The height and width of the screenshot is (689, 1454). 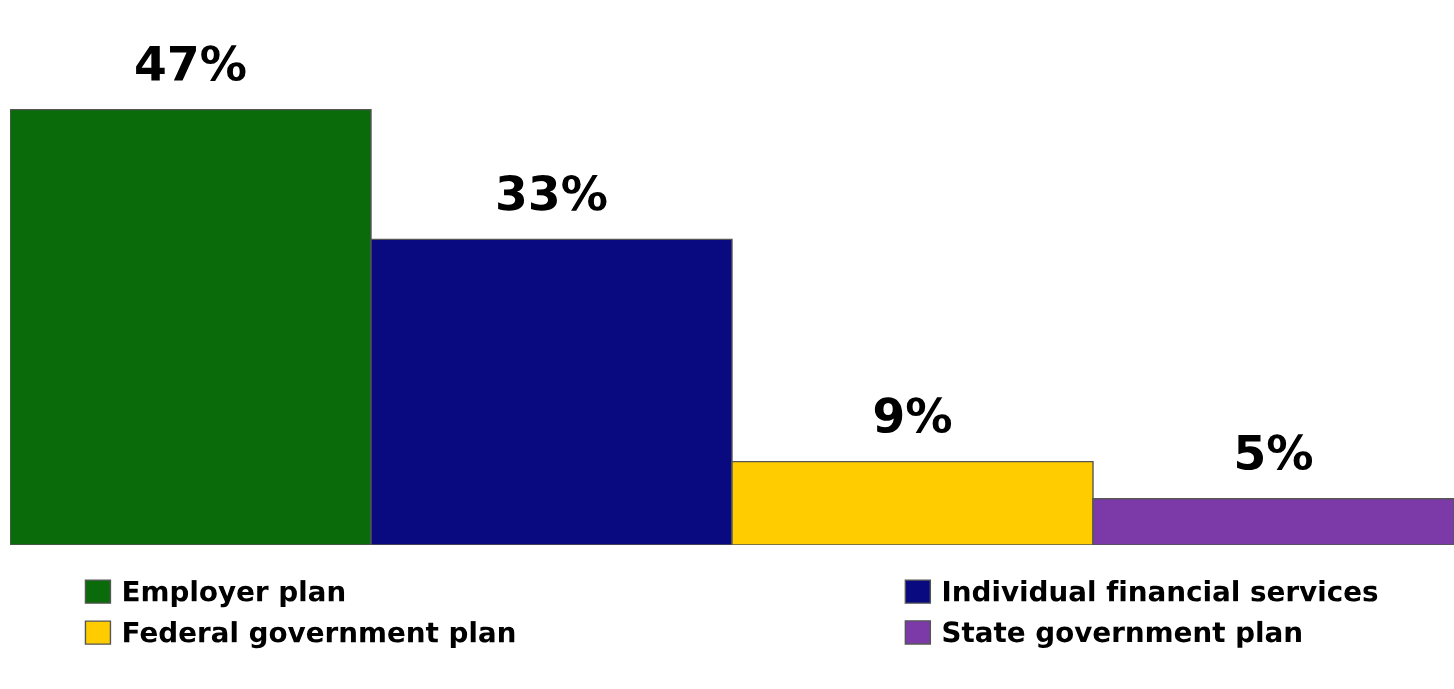 What do you see at coordinates (1275, 452) in the screenshot?
I see `data-label: 5%` at bounding box center [1275, 452].